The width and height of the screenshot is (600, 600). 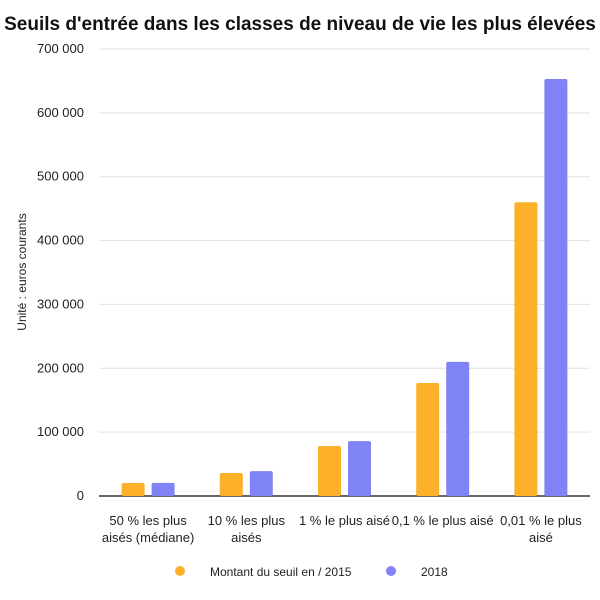 What do you see at coordinates (344, 520) in the screenshot?
I see `x-tick-label: 1 % le plus aisé` at bounding box center [344, 520].